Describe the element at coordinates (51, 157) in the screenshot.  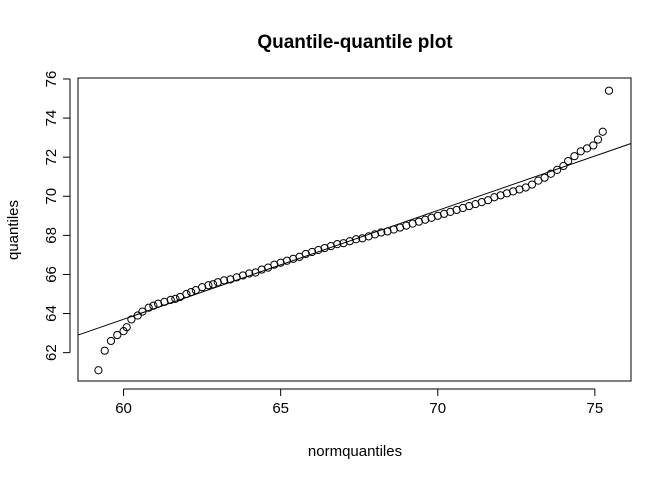
I see `y-tick-label: 72` at that location.